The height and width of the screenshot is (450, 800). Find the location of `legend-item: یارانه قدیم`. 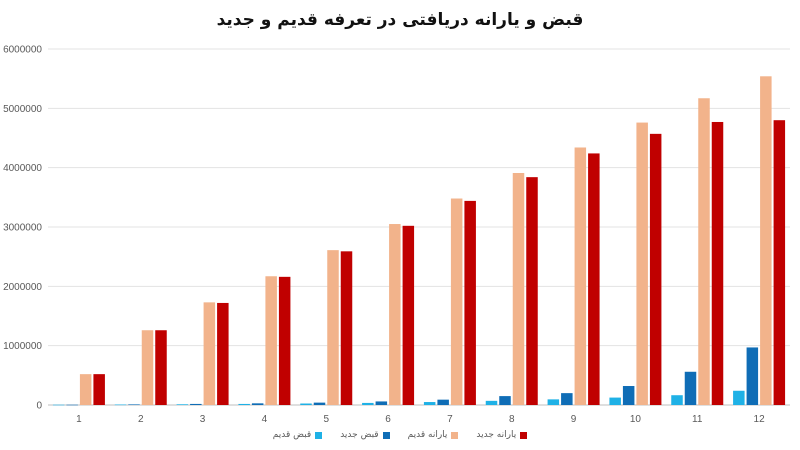

legend-item: یارانه قدیم is located at coordinates (433, 435).